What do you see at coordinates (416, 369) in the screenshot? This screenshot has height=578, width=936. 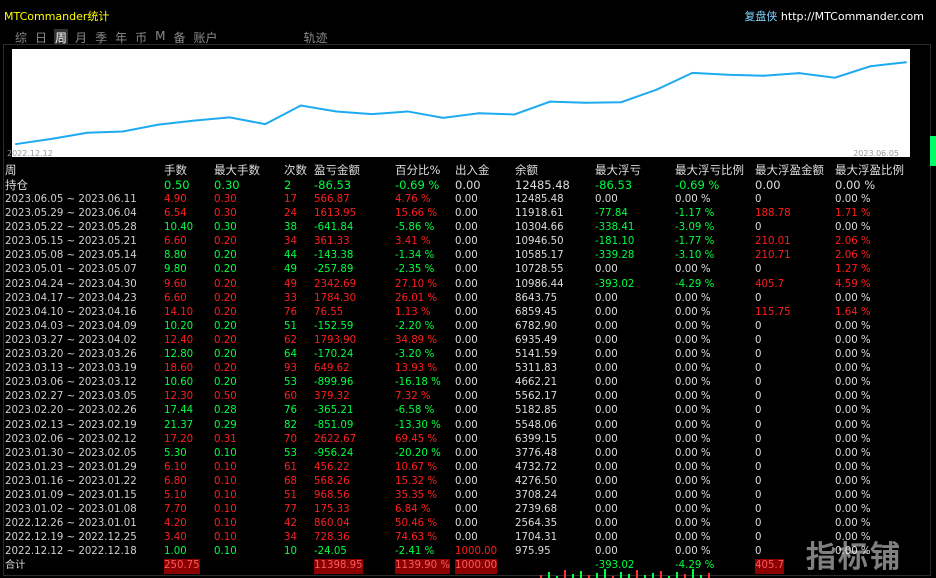 I see `cell: 13.93 %` at bounding box center [416, 369].